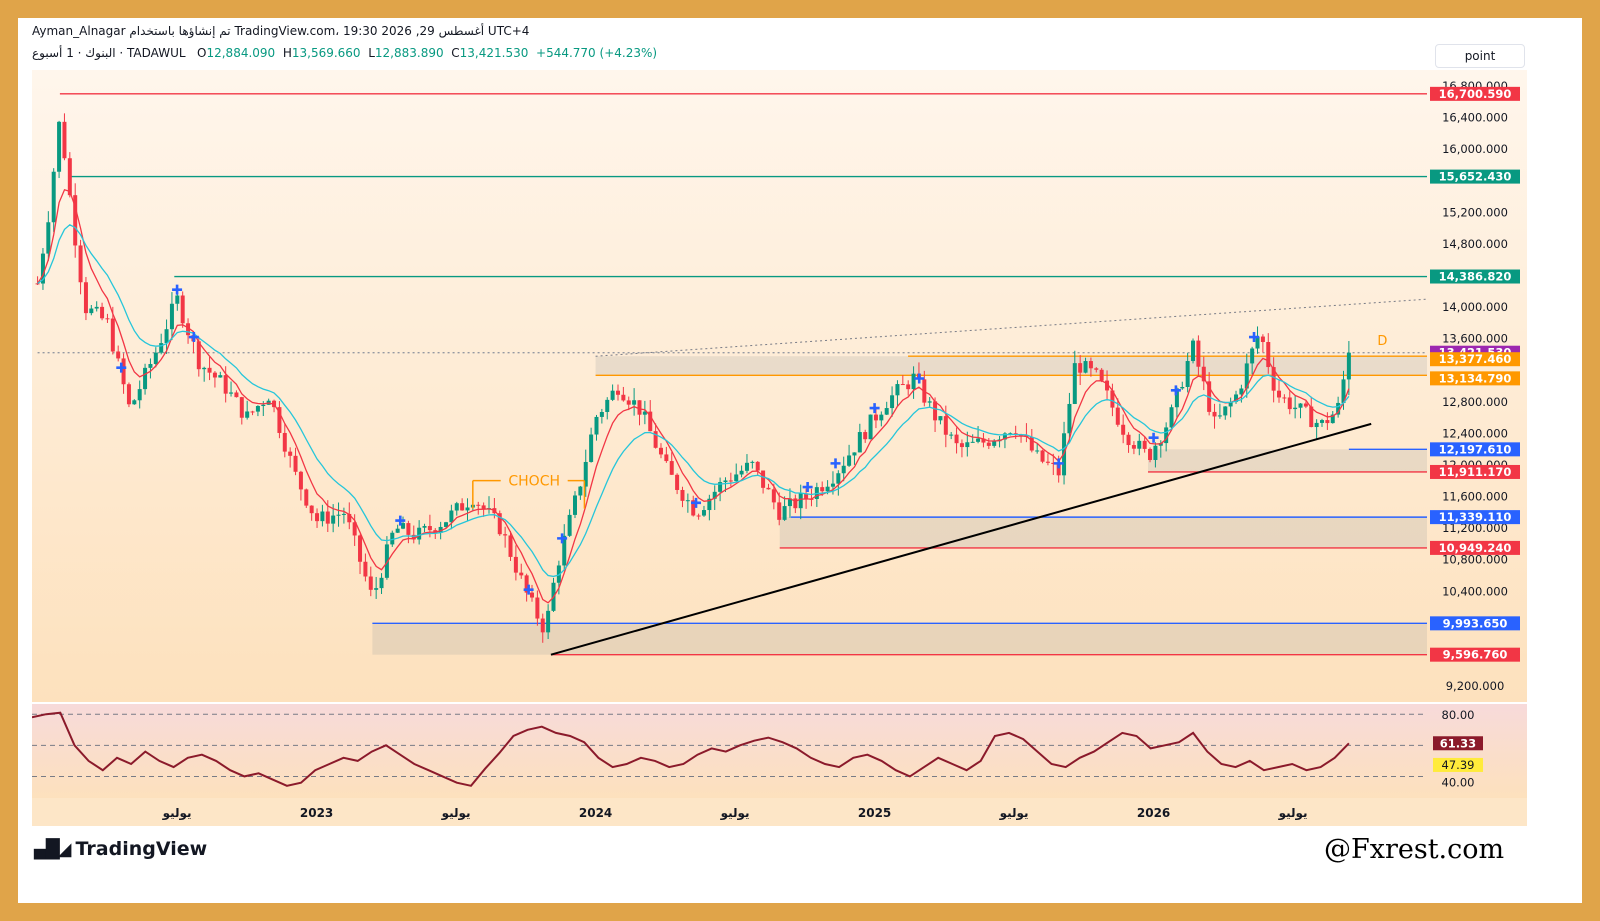 This screenshot has height=921, width=1600. What do you see at coordinates (409, 53) in the screenshot?
I see `low-value: 12,883.890` at bounding box center [409, 53].